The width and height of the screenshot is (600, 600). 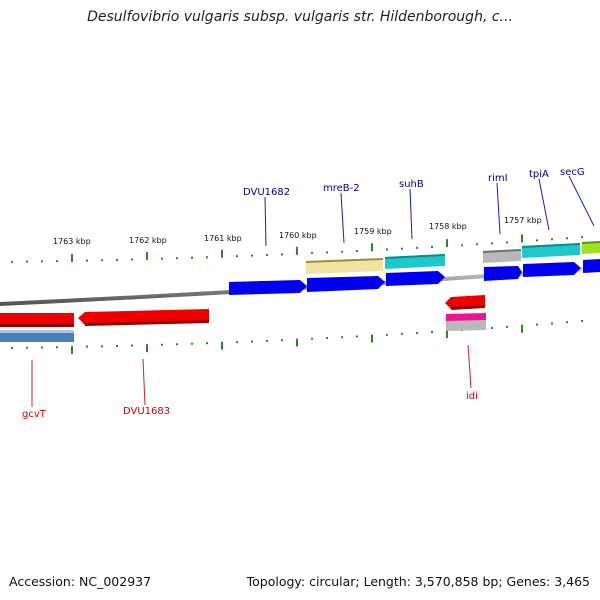 I want to click on gene-idi-feature, so click(x=465, y=302).